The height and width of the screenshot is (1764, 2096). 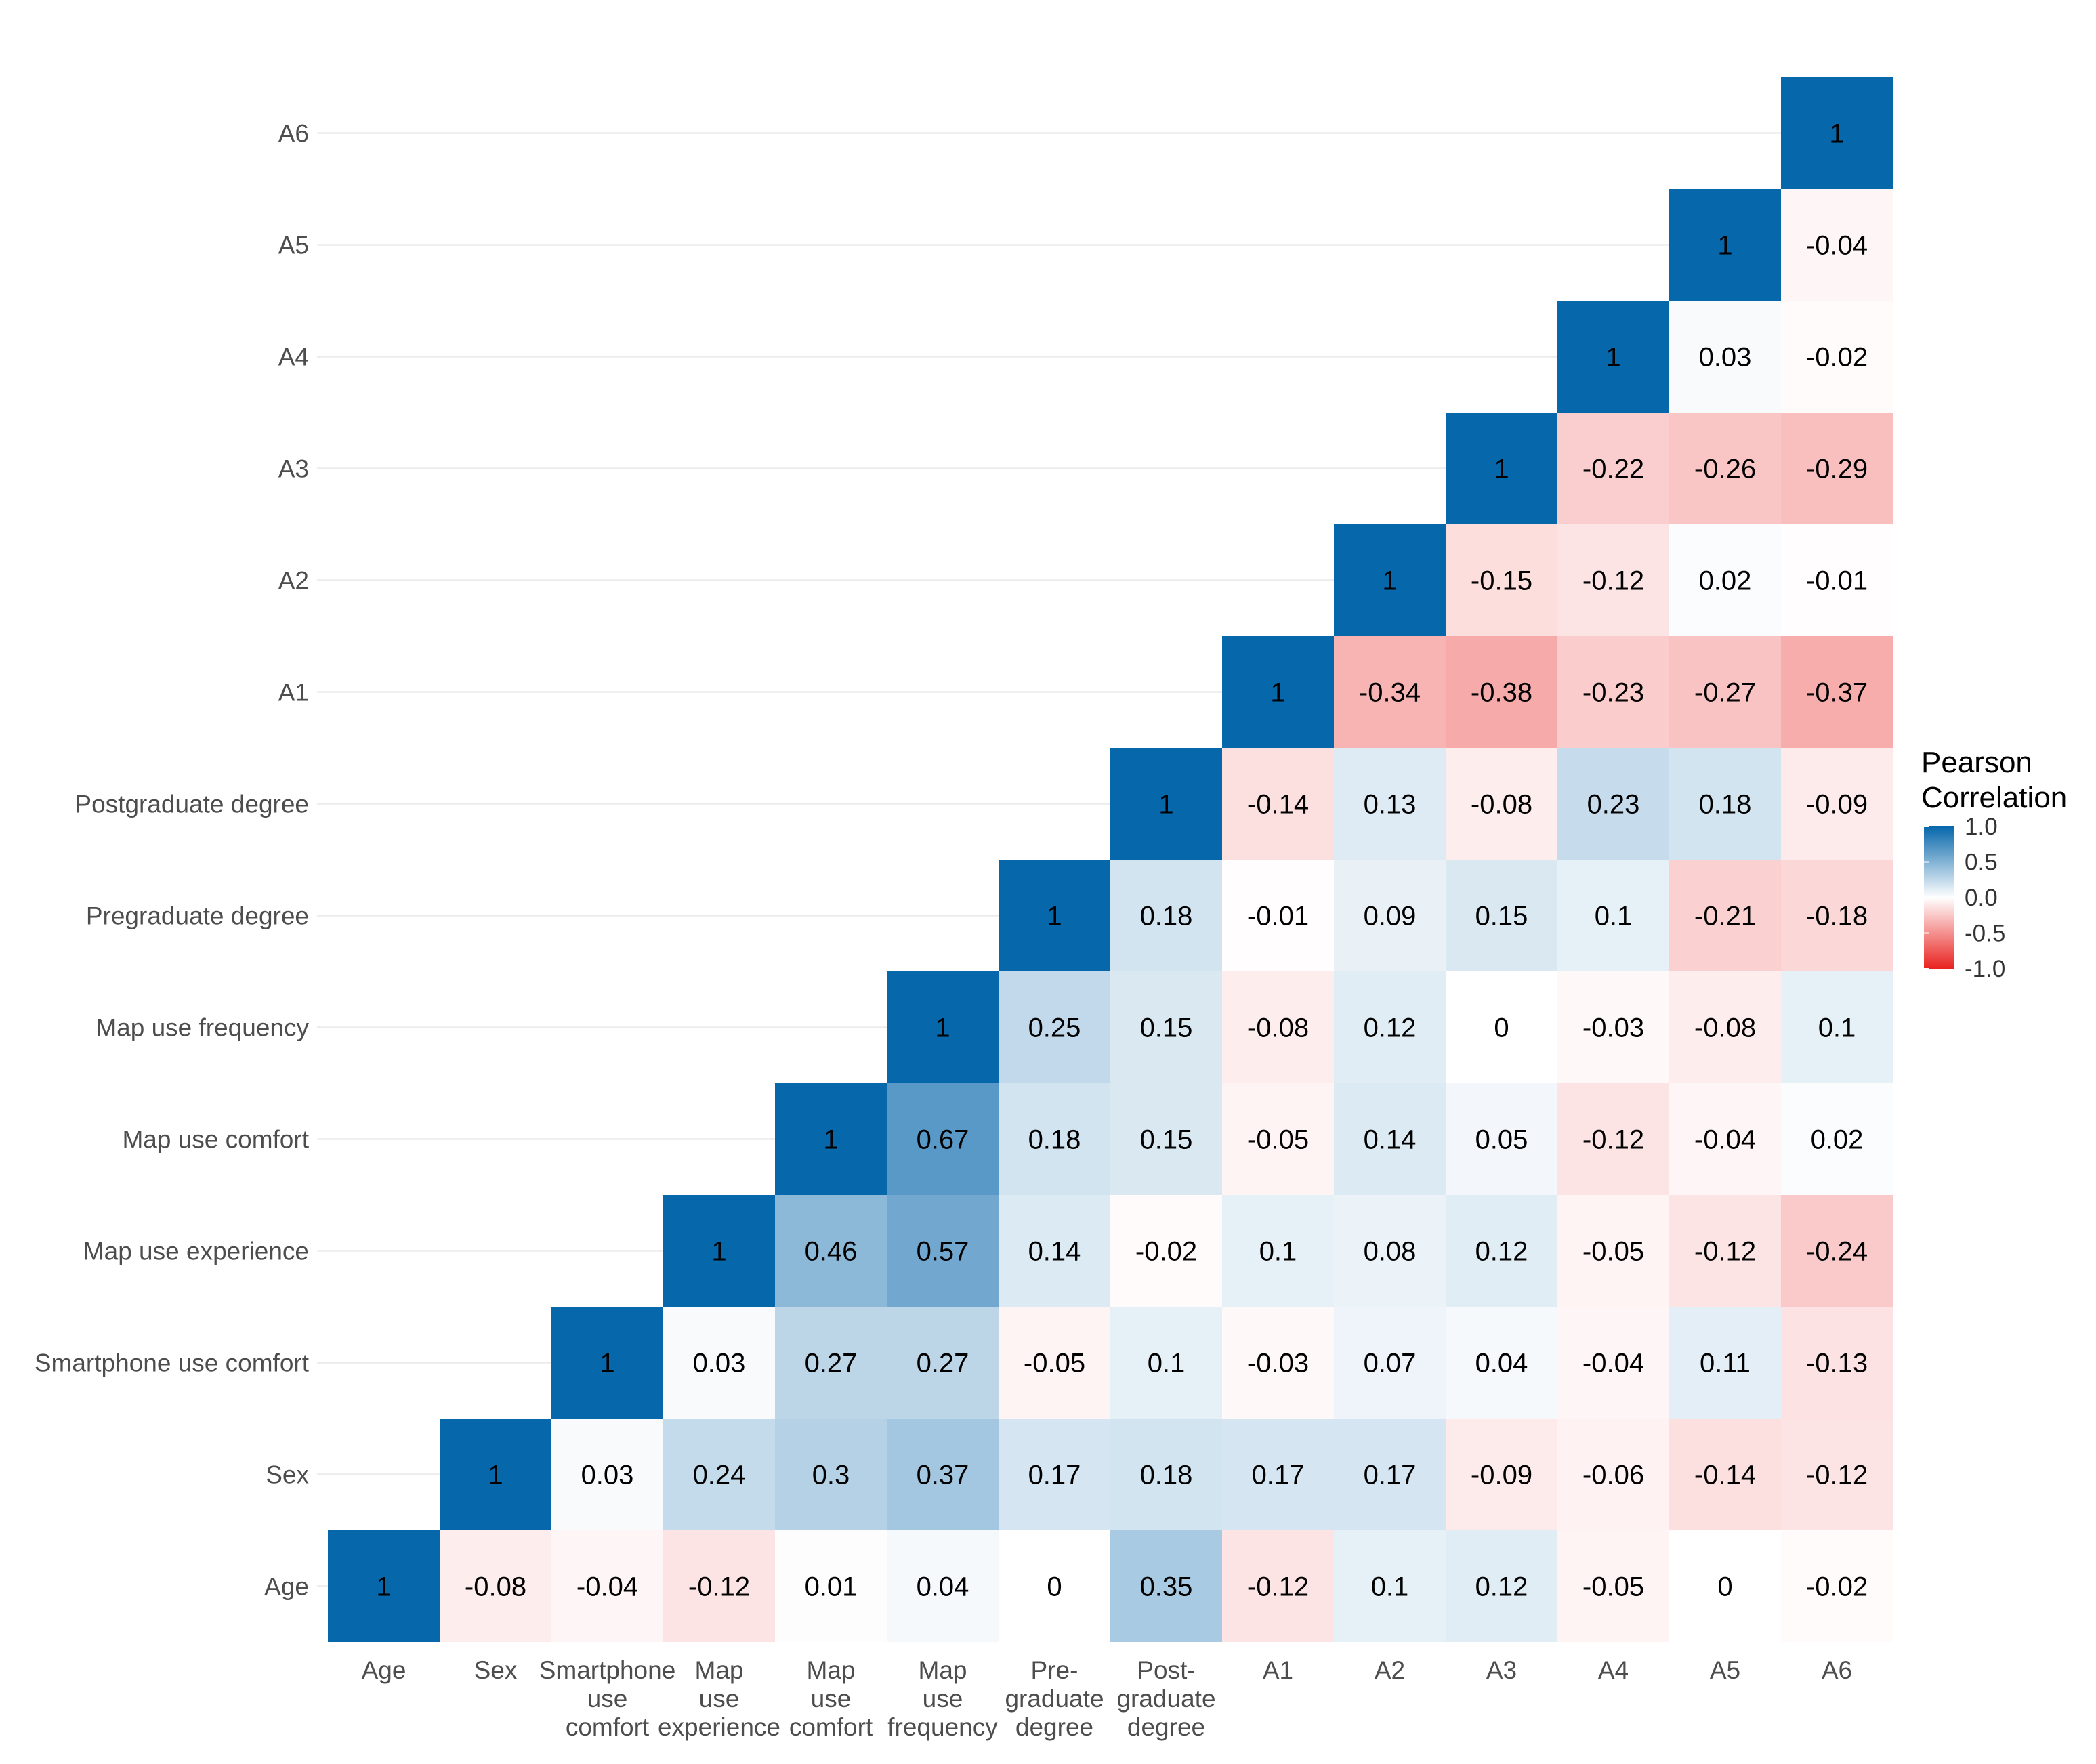 What do you see at coordinates (719, 1364) in the screenshot?
I see `cell-label-2-3: 0.03` at bounding box center [719, 1364].